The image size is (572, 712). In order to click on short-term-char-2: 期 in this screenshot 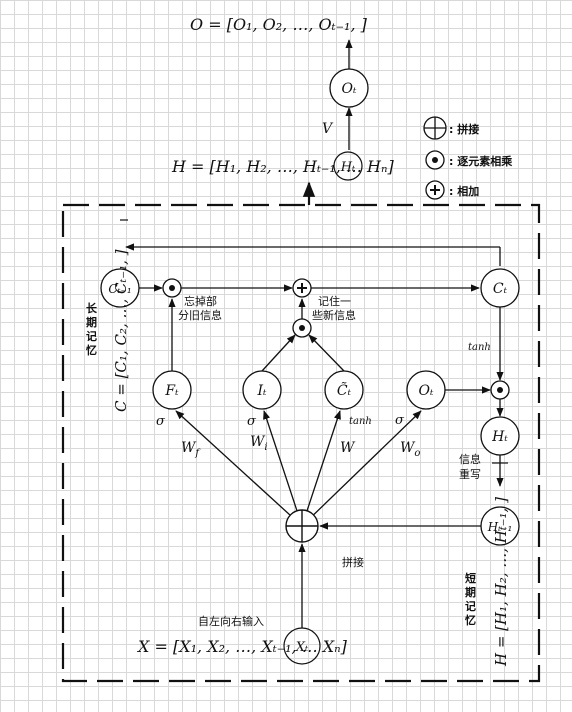, I will do `click(470, 592)`.